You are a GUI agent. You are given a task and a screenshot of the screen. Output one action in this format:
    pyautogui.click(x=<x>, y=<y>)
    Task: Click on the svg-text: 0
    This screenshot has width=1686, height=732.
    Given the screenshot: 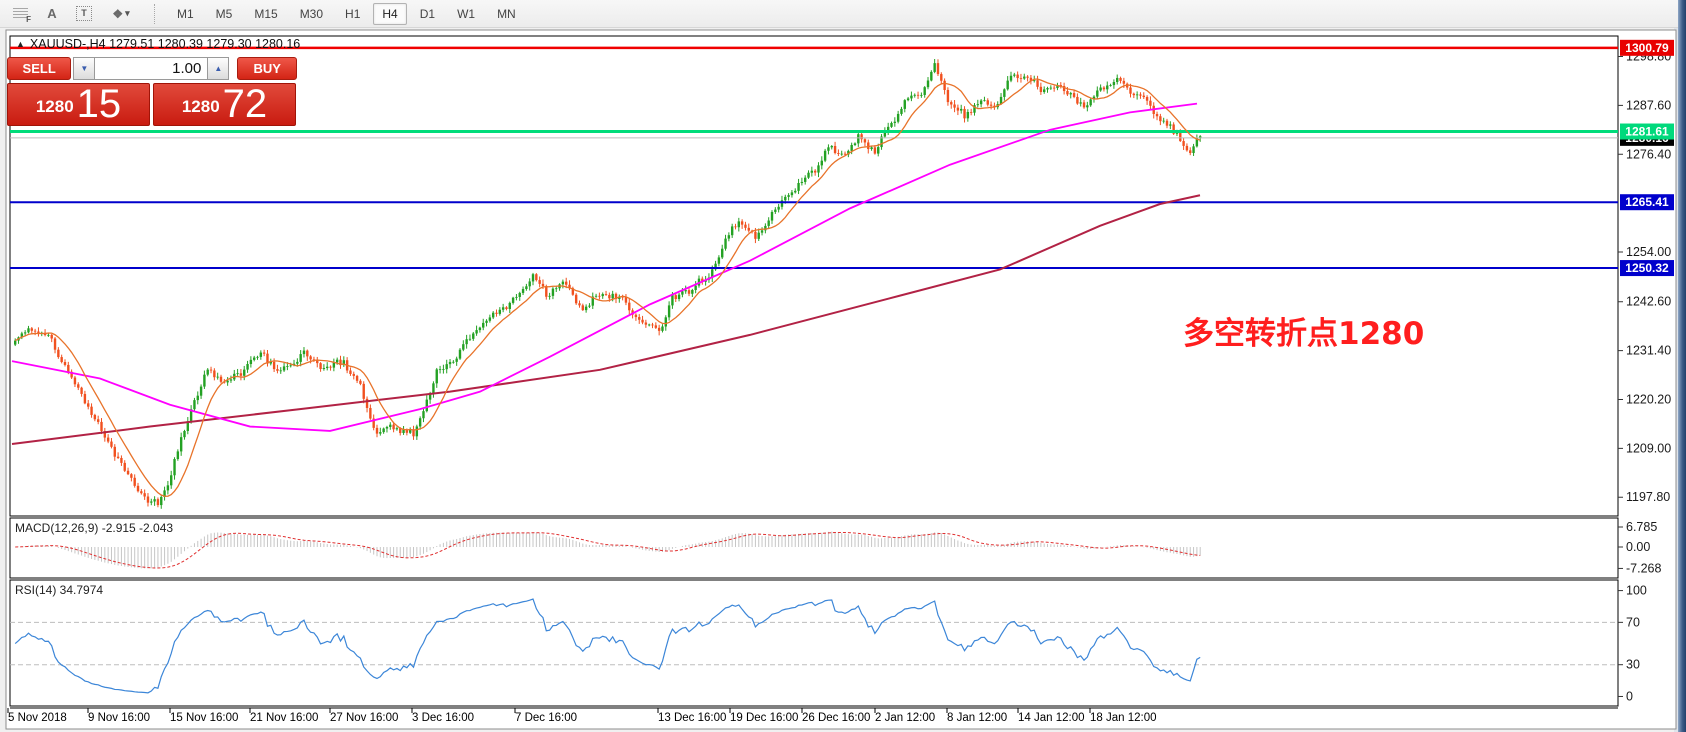 What is the action you would take?
    pyautogui.click(x=1629, y=696)
    